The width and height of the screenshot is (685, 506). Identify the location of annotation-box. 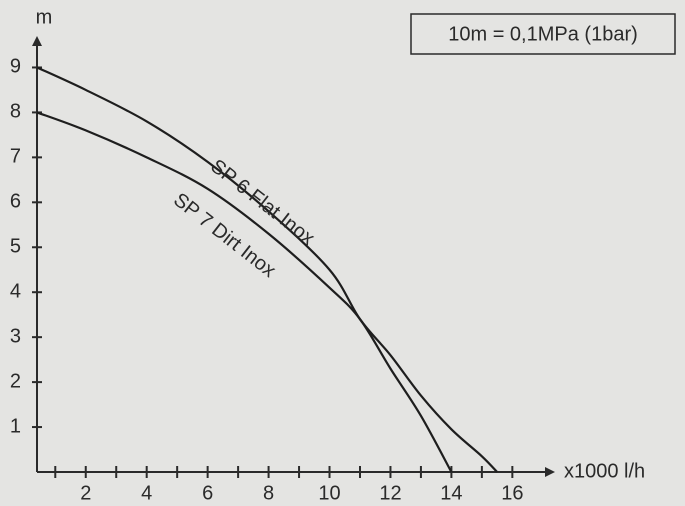
(543, 34).